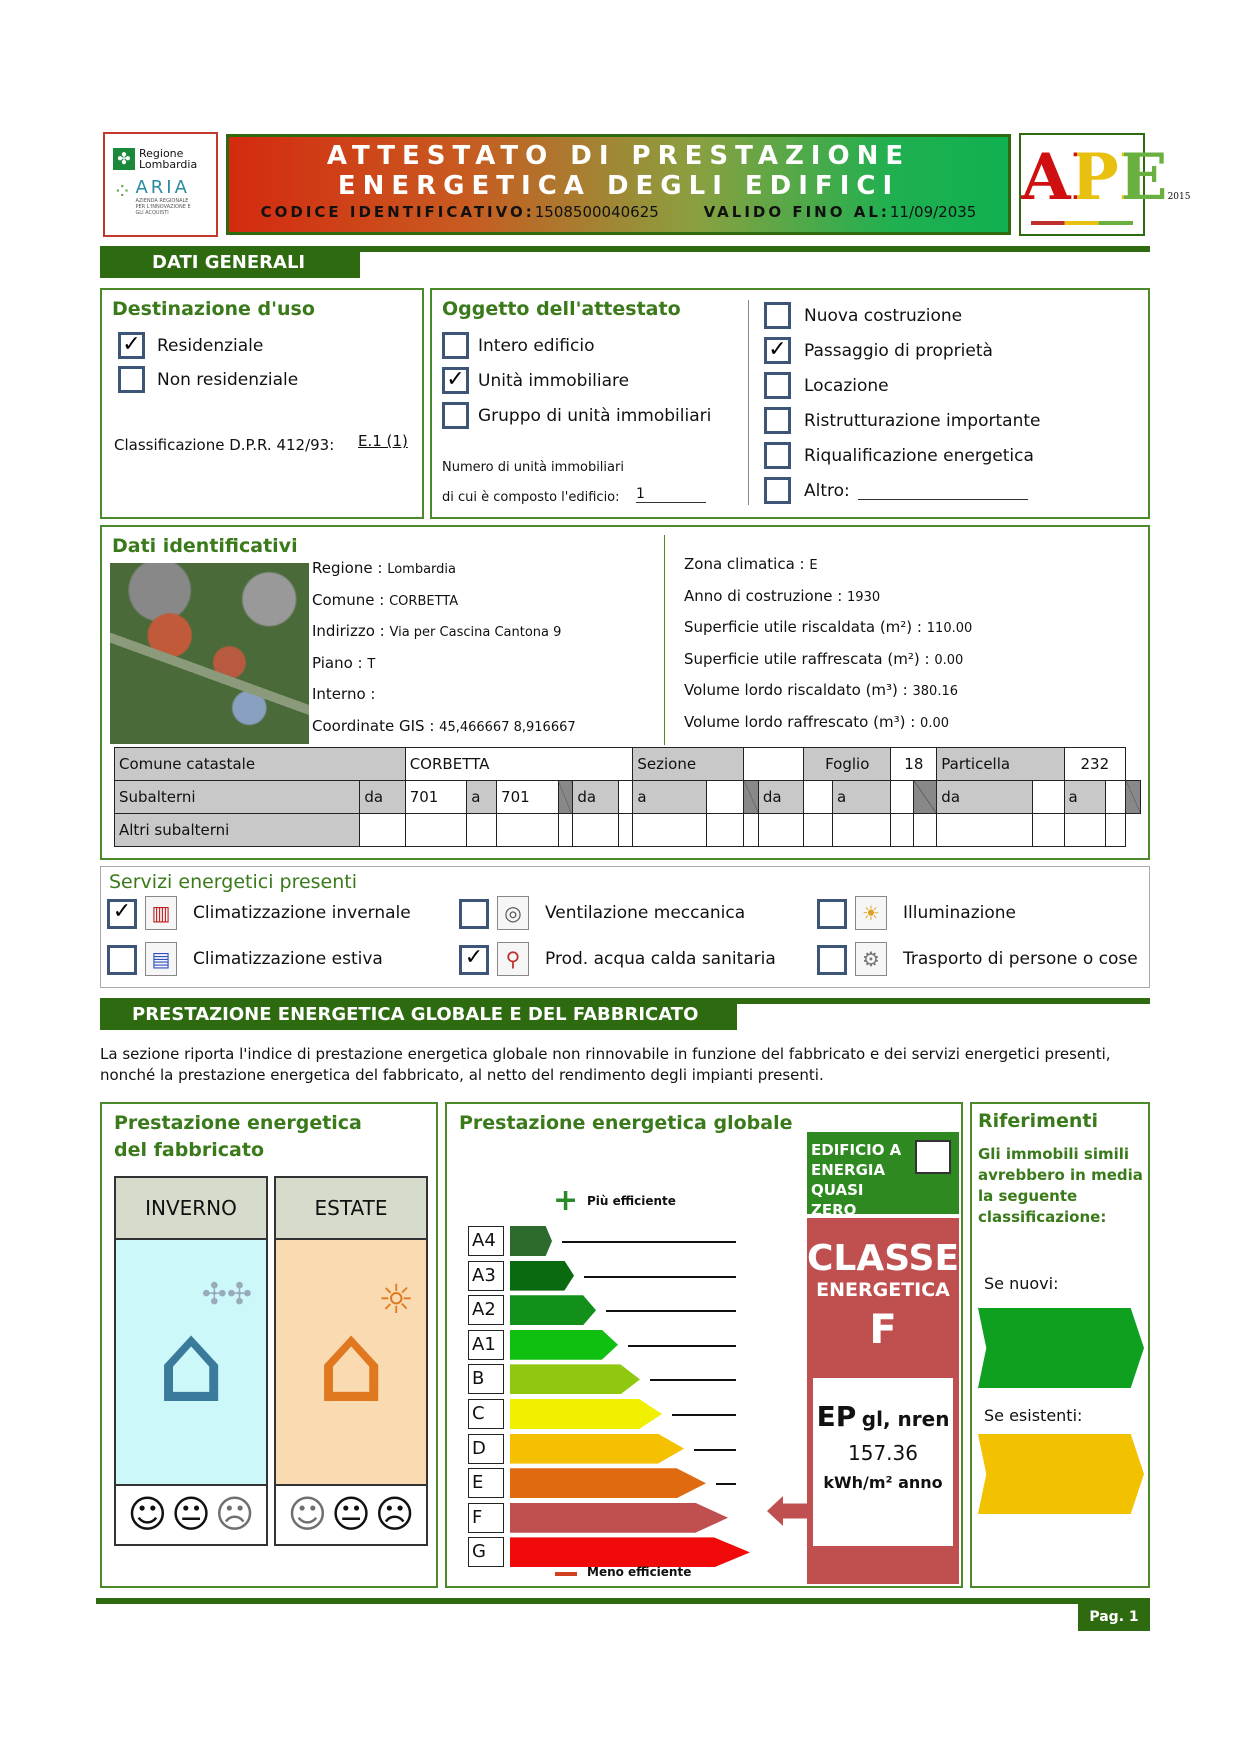 This screenshot has height=1755, width=1240. I want to click on classe-value: F, so click(883, 1330).